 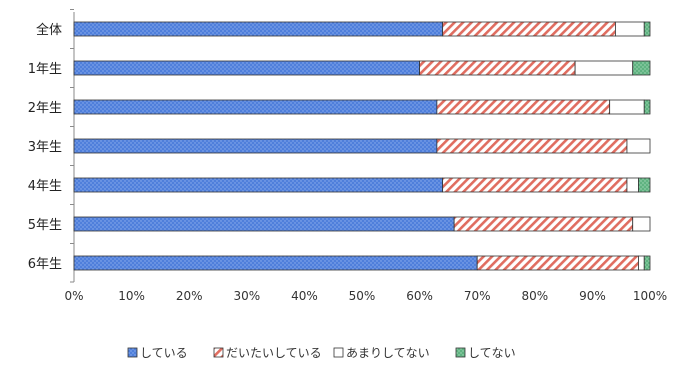 I want to click on legend-label: あまりしてない, so click(x=388, y=353).